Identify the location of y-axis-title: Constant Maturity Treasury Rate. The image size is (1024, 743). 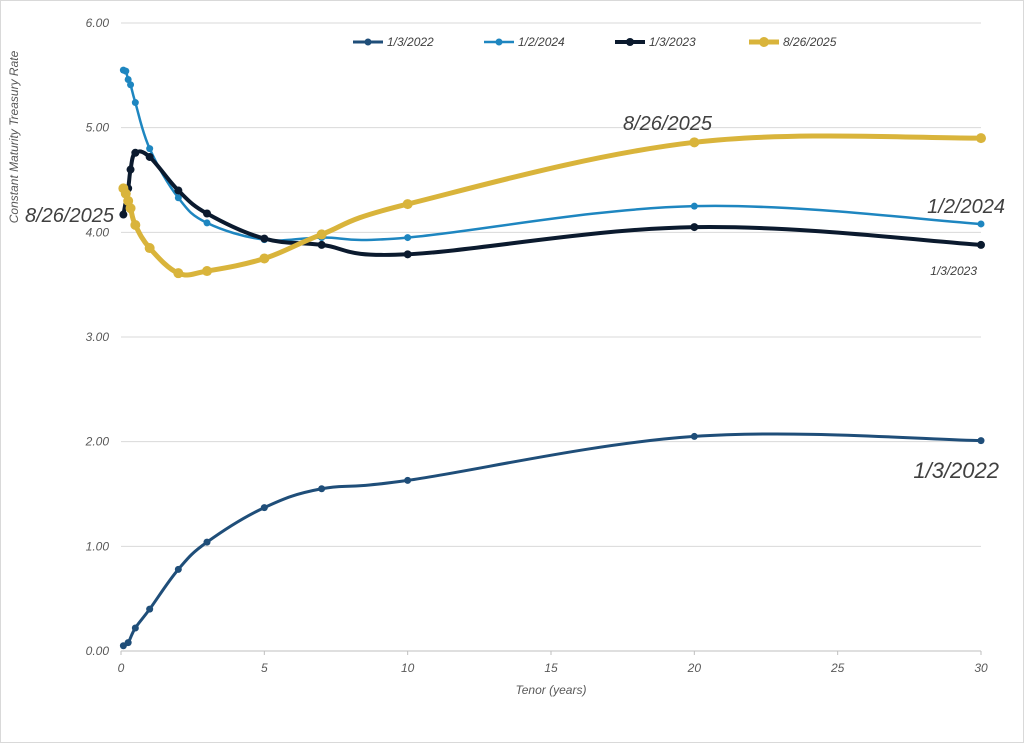
(14, 136).